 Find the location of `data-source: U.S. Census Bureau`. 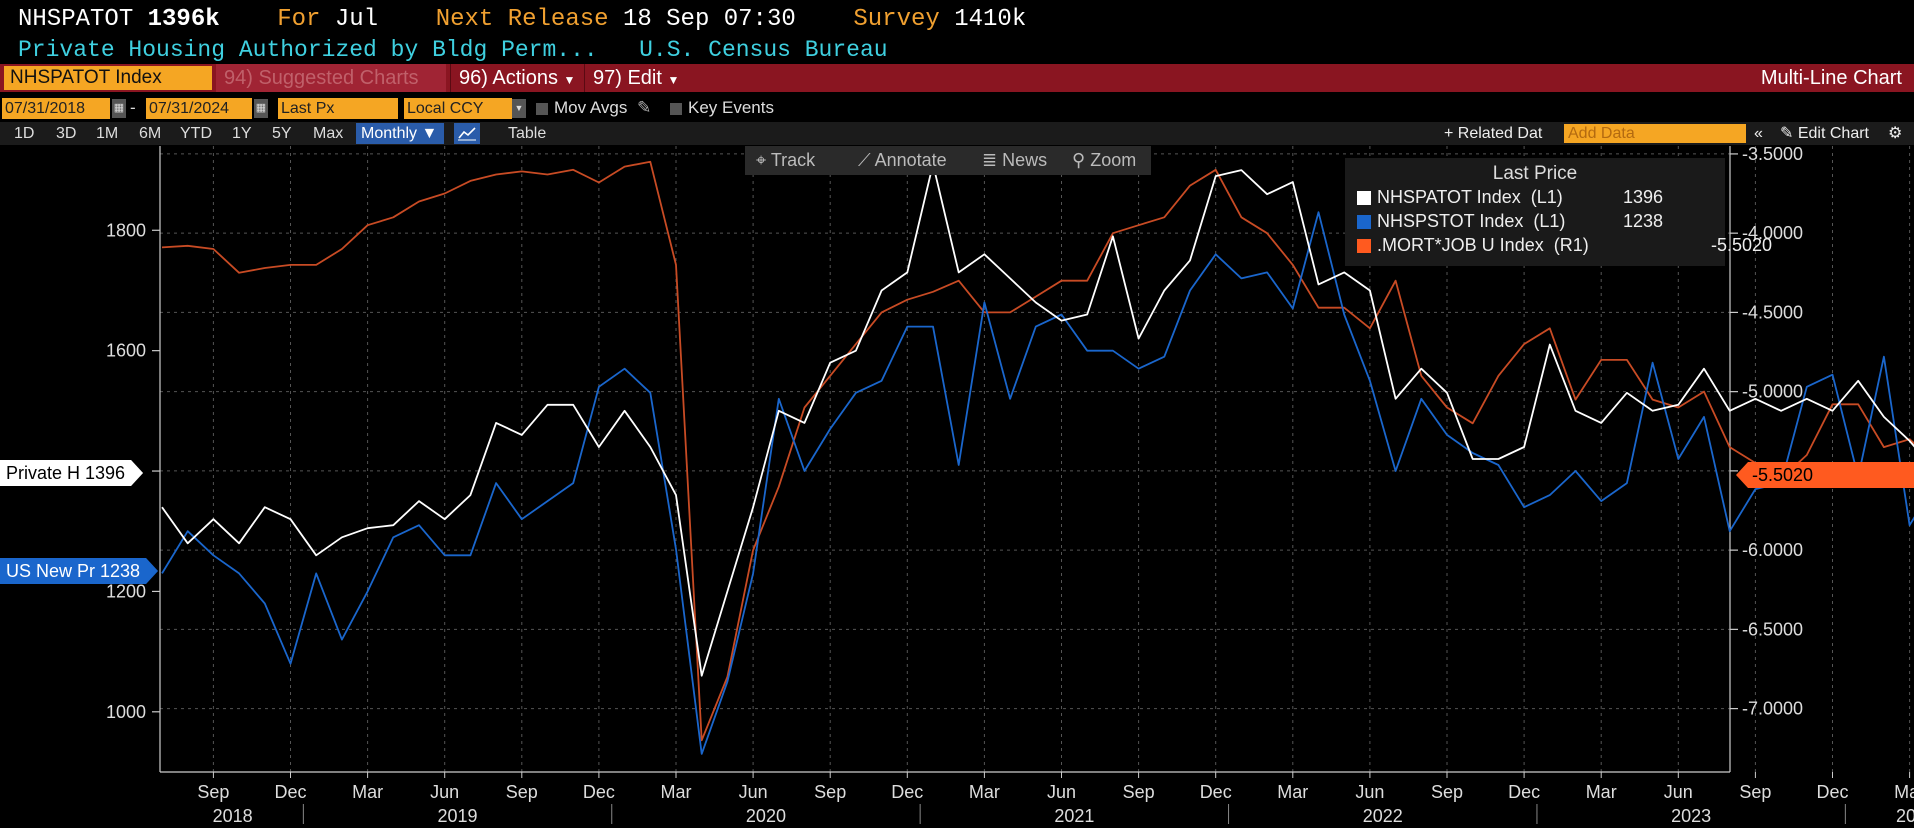

data-source: U.S. Census Bureau is located at coordinates (763, 50).